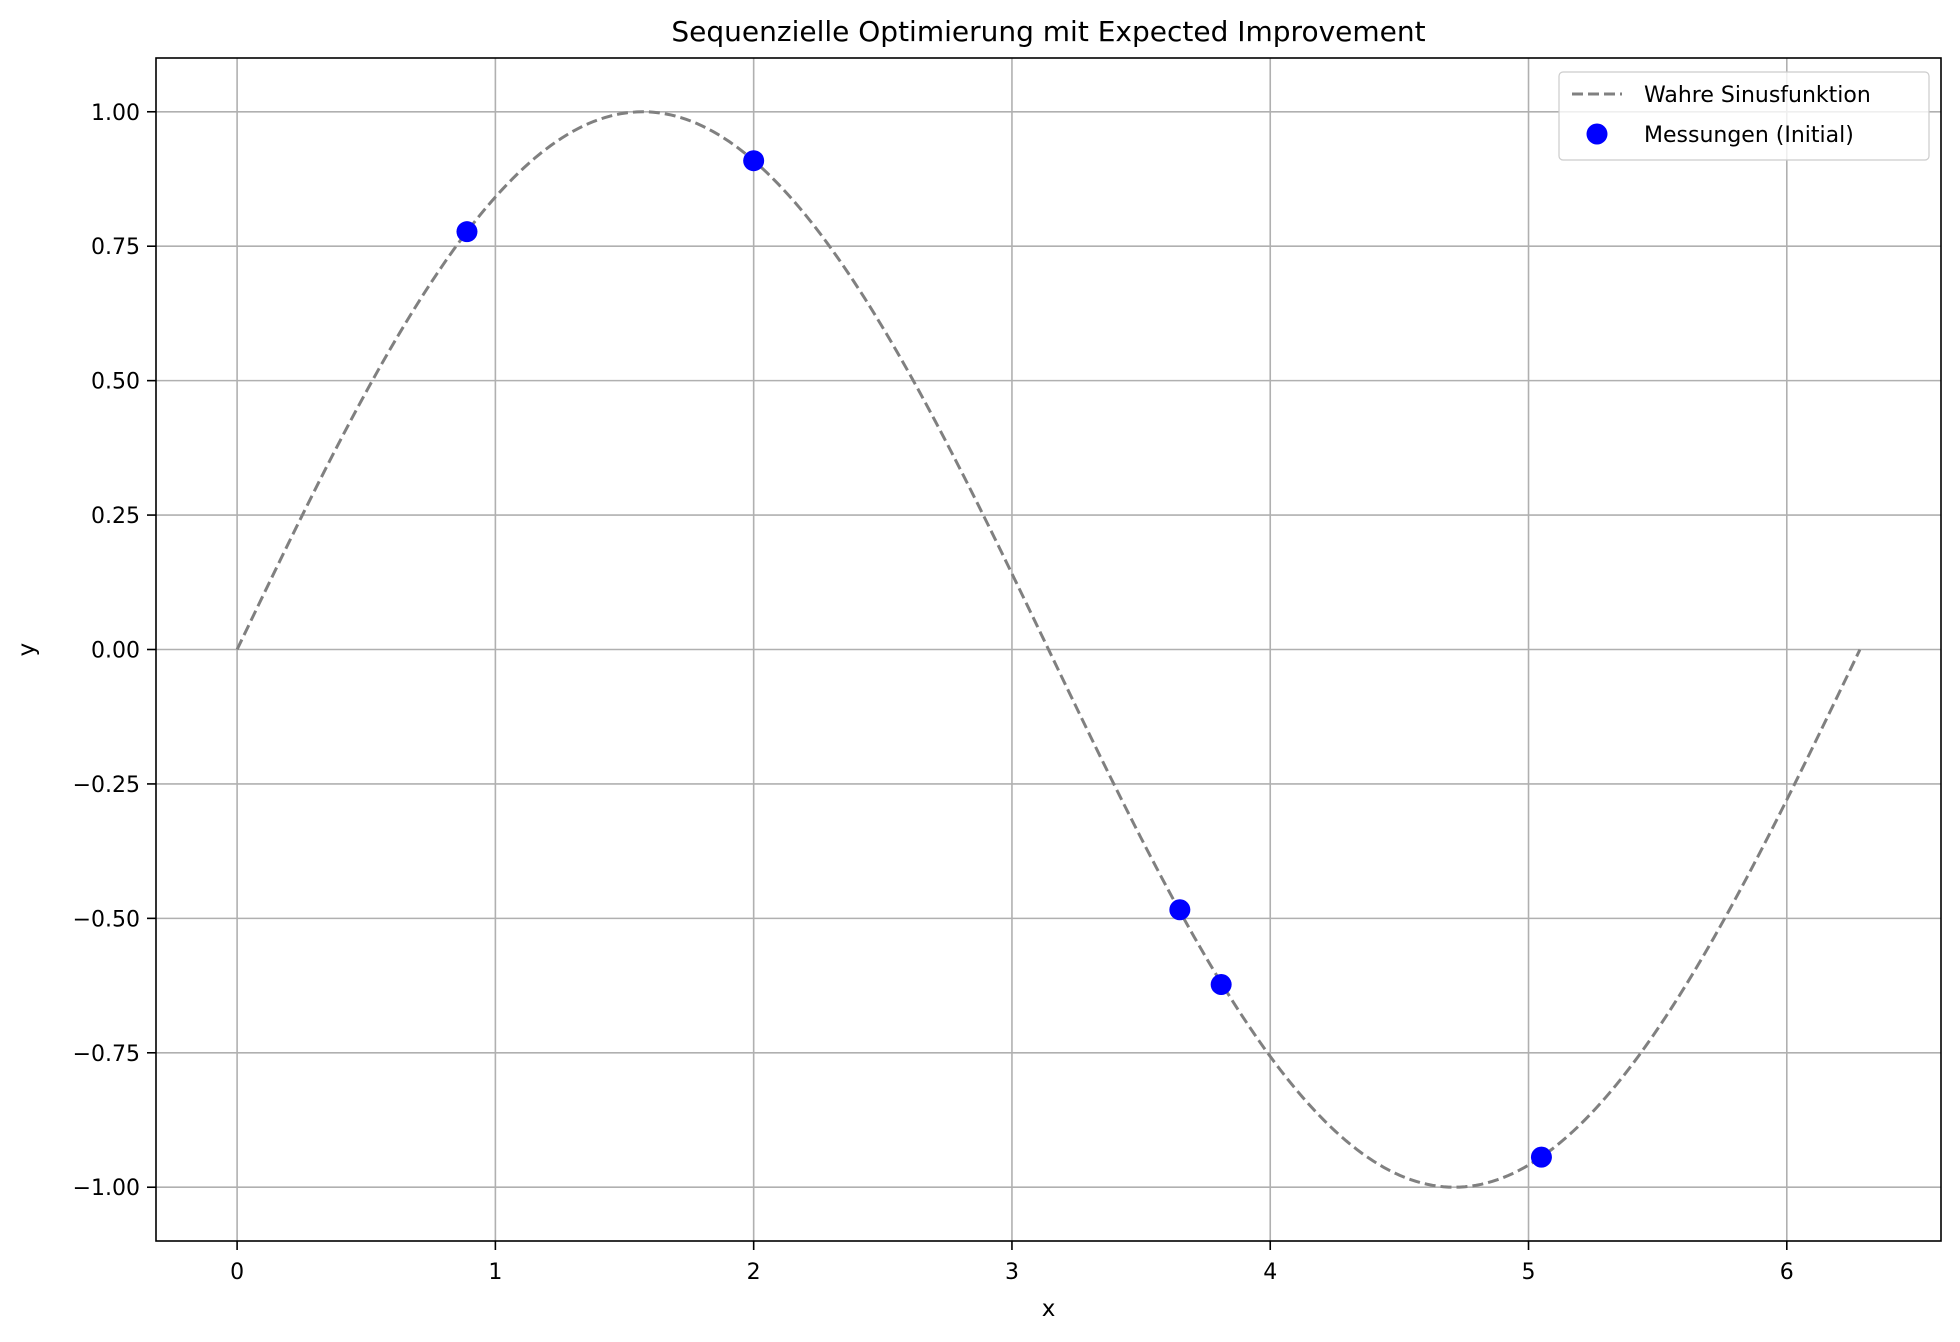  Describe the element at coordinates (1597, 134) in the screenshot. I see `legend-swatch-marker` at that location.